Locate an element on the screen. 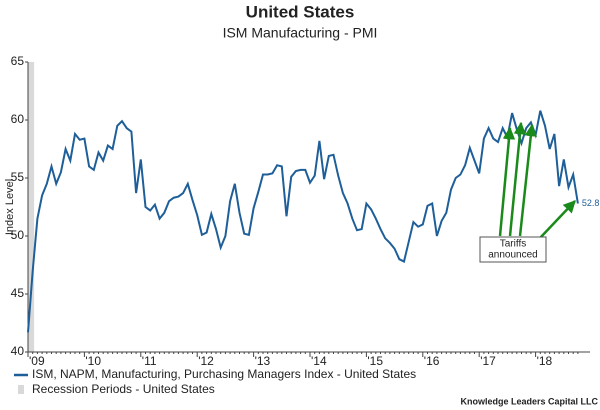 The image size is (600, 410). x-tick-label: '15 is located at coordinates (375, 361).